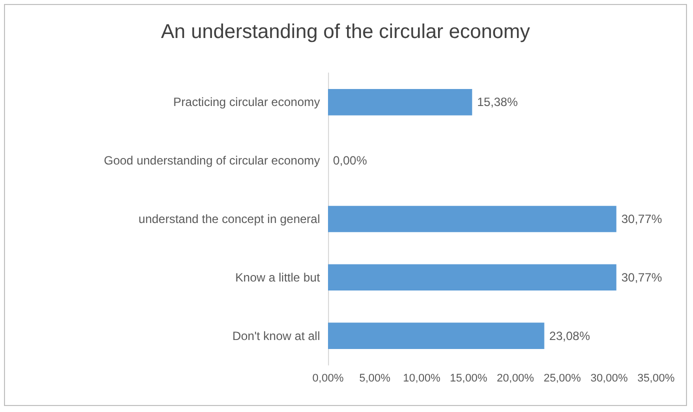  I want to click on y-tick-label: Practicing circular economy, so click(246, 102).